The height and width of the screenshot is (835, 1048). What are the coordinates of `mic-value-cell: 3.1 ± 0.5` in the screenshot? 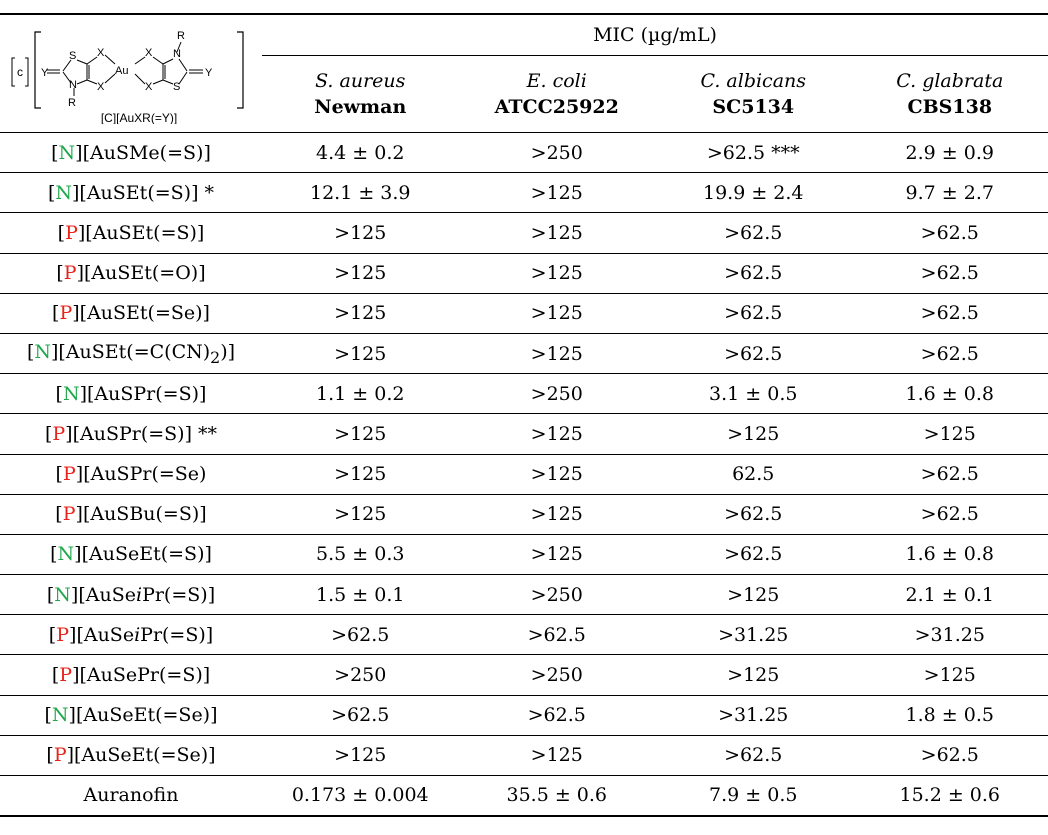 It's located at (753, 394).